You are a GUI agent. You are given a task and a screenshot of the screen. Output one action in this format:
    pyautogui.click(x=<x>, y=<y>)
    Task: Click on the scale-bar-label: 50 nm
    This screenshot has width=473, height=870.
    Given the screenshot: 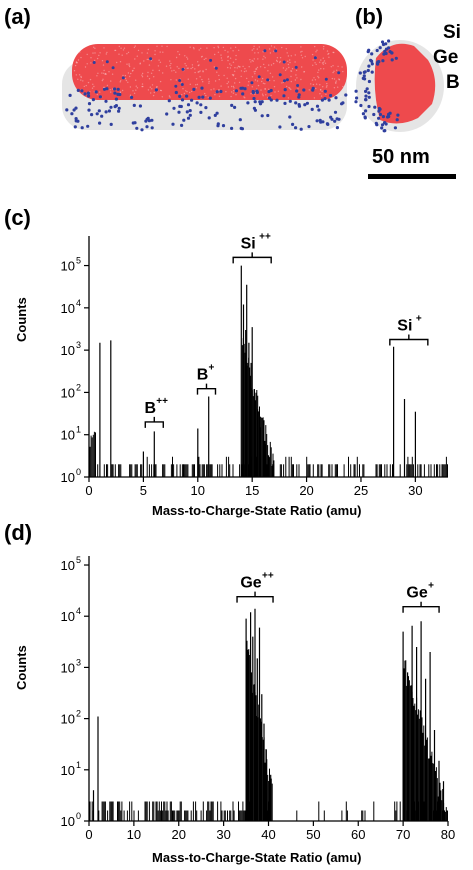 What is the action you would take?
    pyautogui.click(x=401, y=157)
    